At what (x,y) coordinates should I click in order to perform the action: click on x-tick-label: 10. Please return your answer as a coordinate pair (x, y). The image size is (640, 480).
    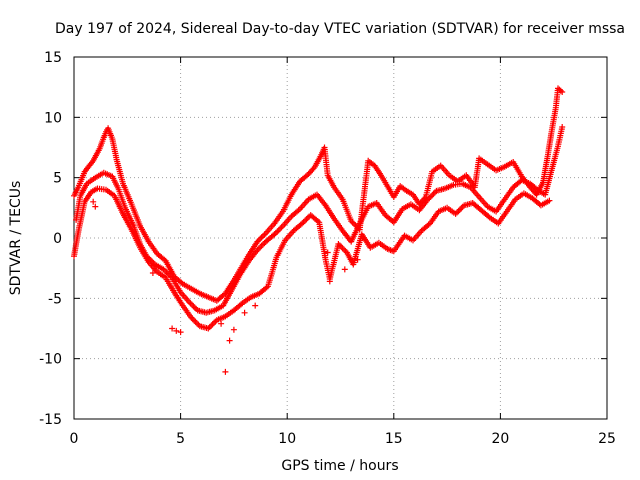
    Looking at the image, I should click on (287, 439).